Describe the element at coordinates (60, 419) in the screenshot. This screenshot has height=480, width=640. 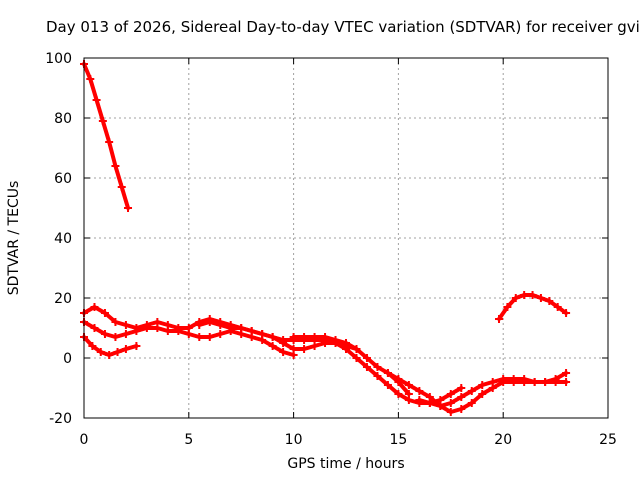
I see `y-tick-label: -20` at that location.